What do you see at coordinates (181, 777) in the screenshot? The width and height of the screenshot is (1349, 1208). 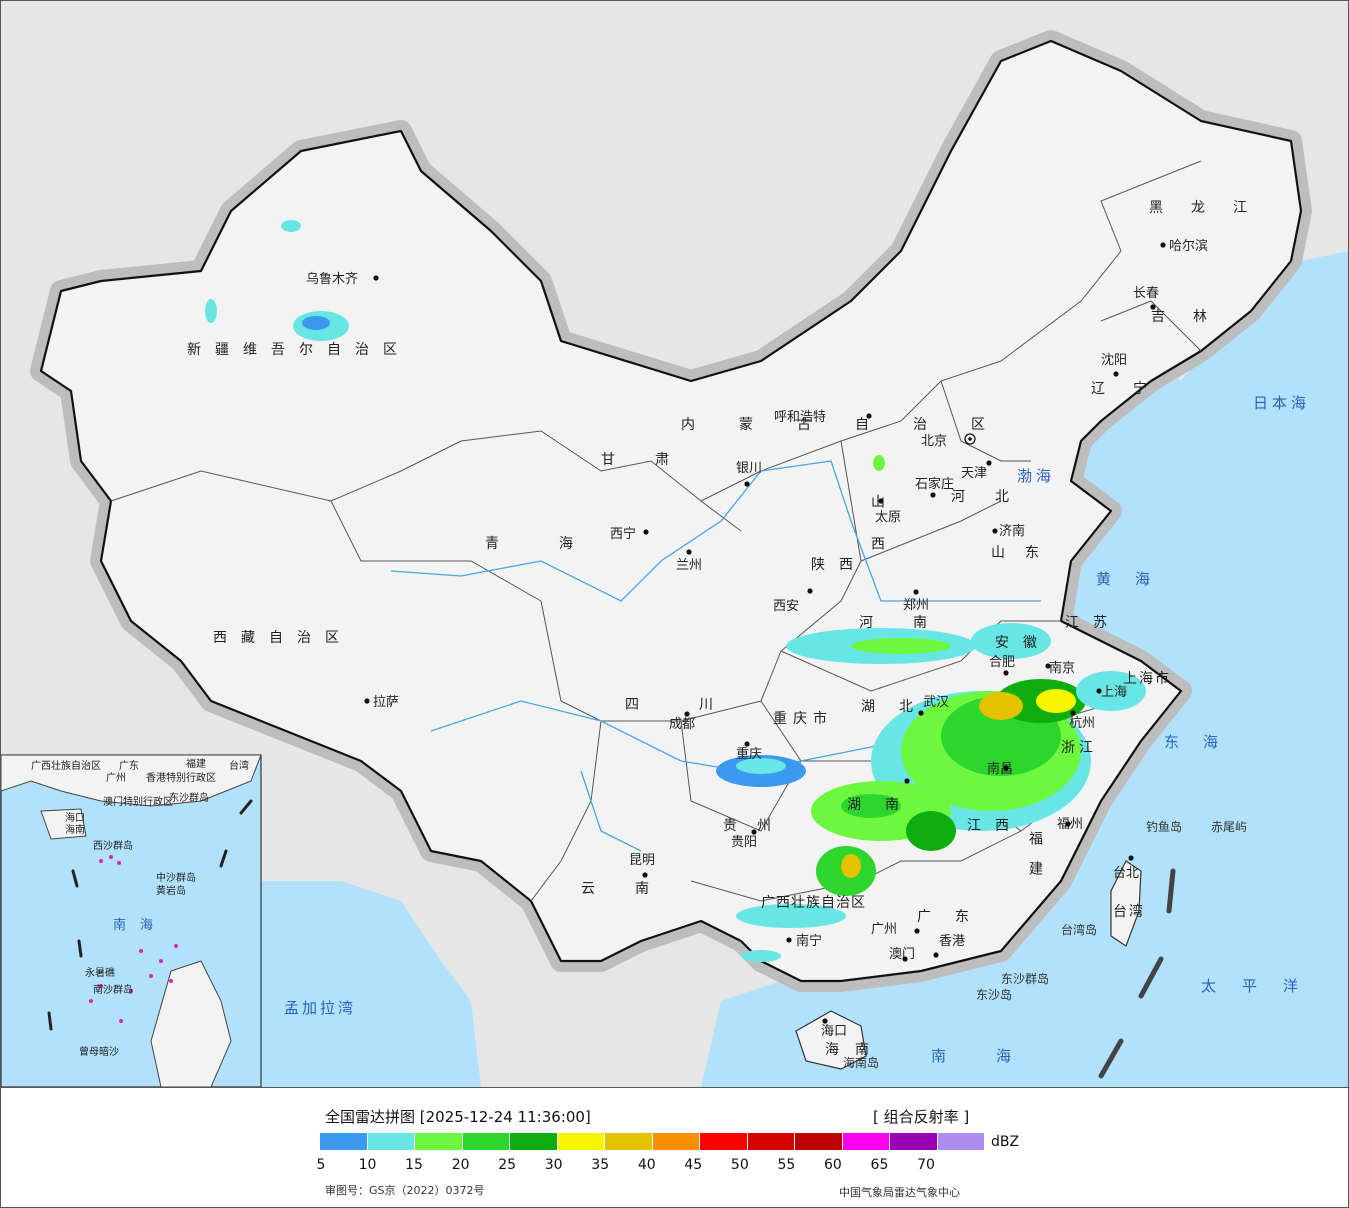 I see `inset-label: 香港特别行政区` at bounding box center [181, 777].